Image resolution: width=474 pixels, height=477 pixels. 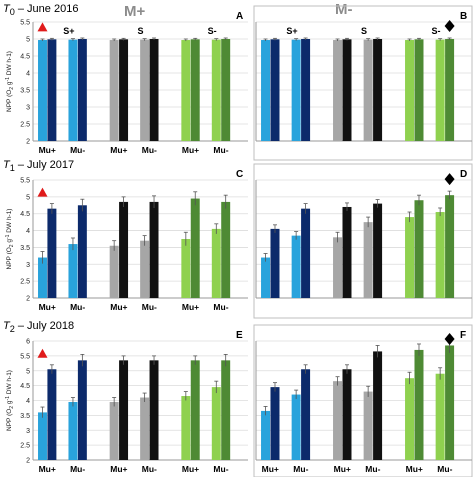 I want to click on panel-letter: D, so click(x=463, y=174).